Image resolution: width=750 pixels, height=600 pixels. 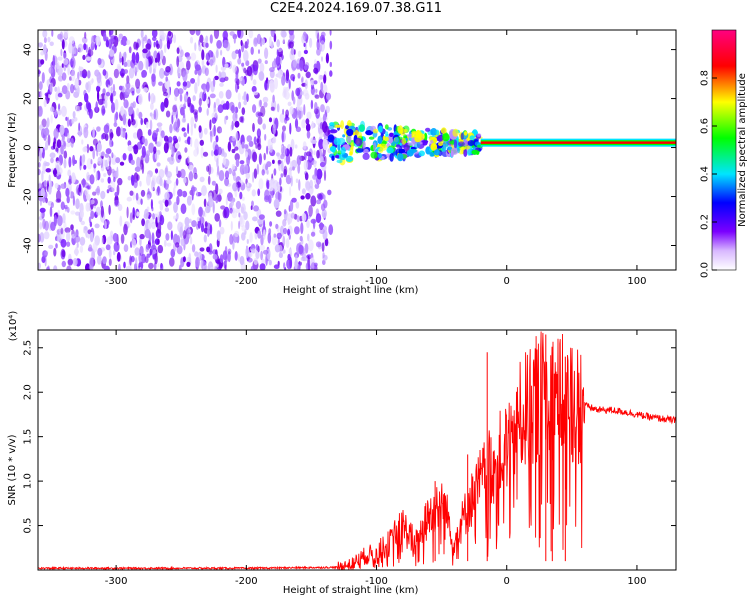 I want to click on colorbar-gradient, so click(x=724, y=150).